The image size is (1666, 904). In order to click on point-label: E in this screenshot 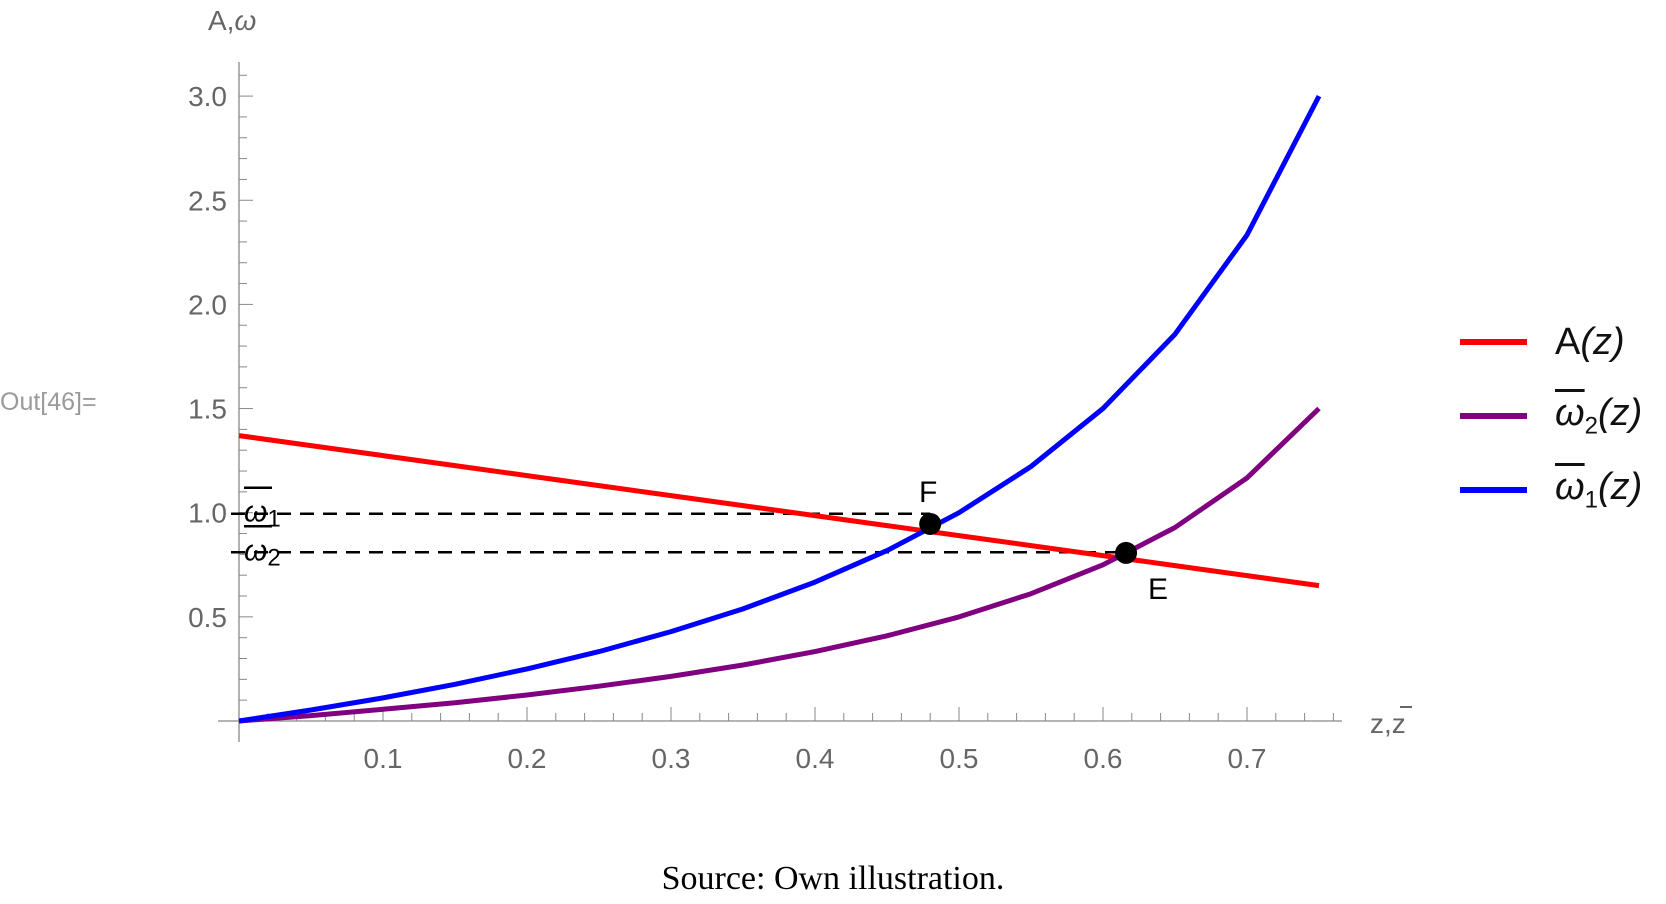, I will do `click(1158, 589)`.